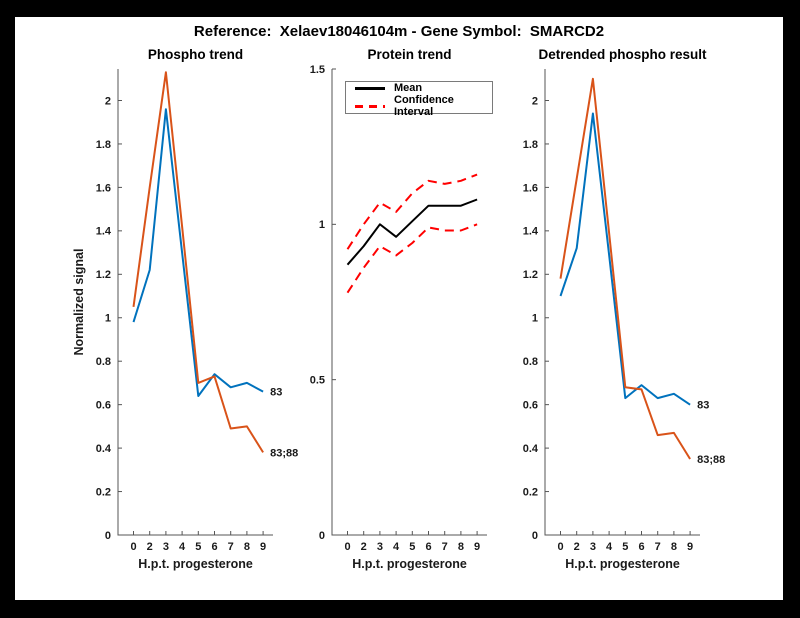  I want to click on y-tick-label: 1.5, so click(317, 70).